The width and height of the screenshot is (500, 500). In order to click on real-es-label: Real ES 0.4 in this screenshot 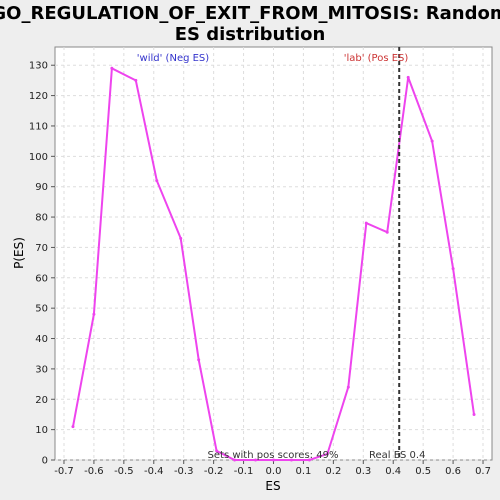, I will do `click(397, 455)`.